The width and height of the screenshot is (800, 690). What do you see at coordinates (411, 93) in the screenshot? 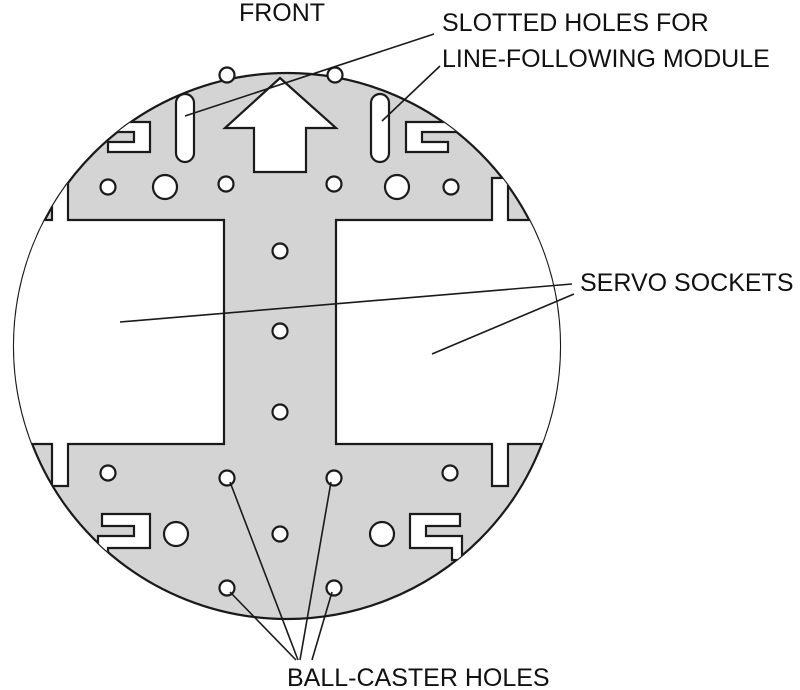
I see `leader-line-slotted-right` at bounding box center [411, 93].